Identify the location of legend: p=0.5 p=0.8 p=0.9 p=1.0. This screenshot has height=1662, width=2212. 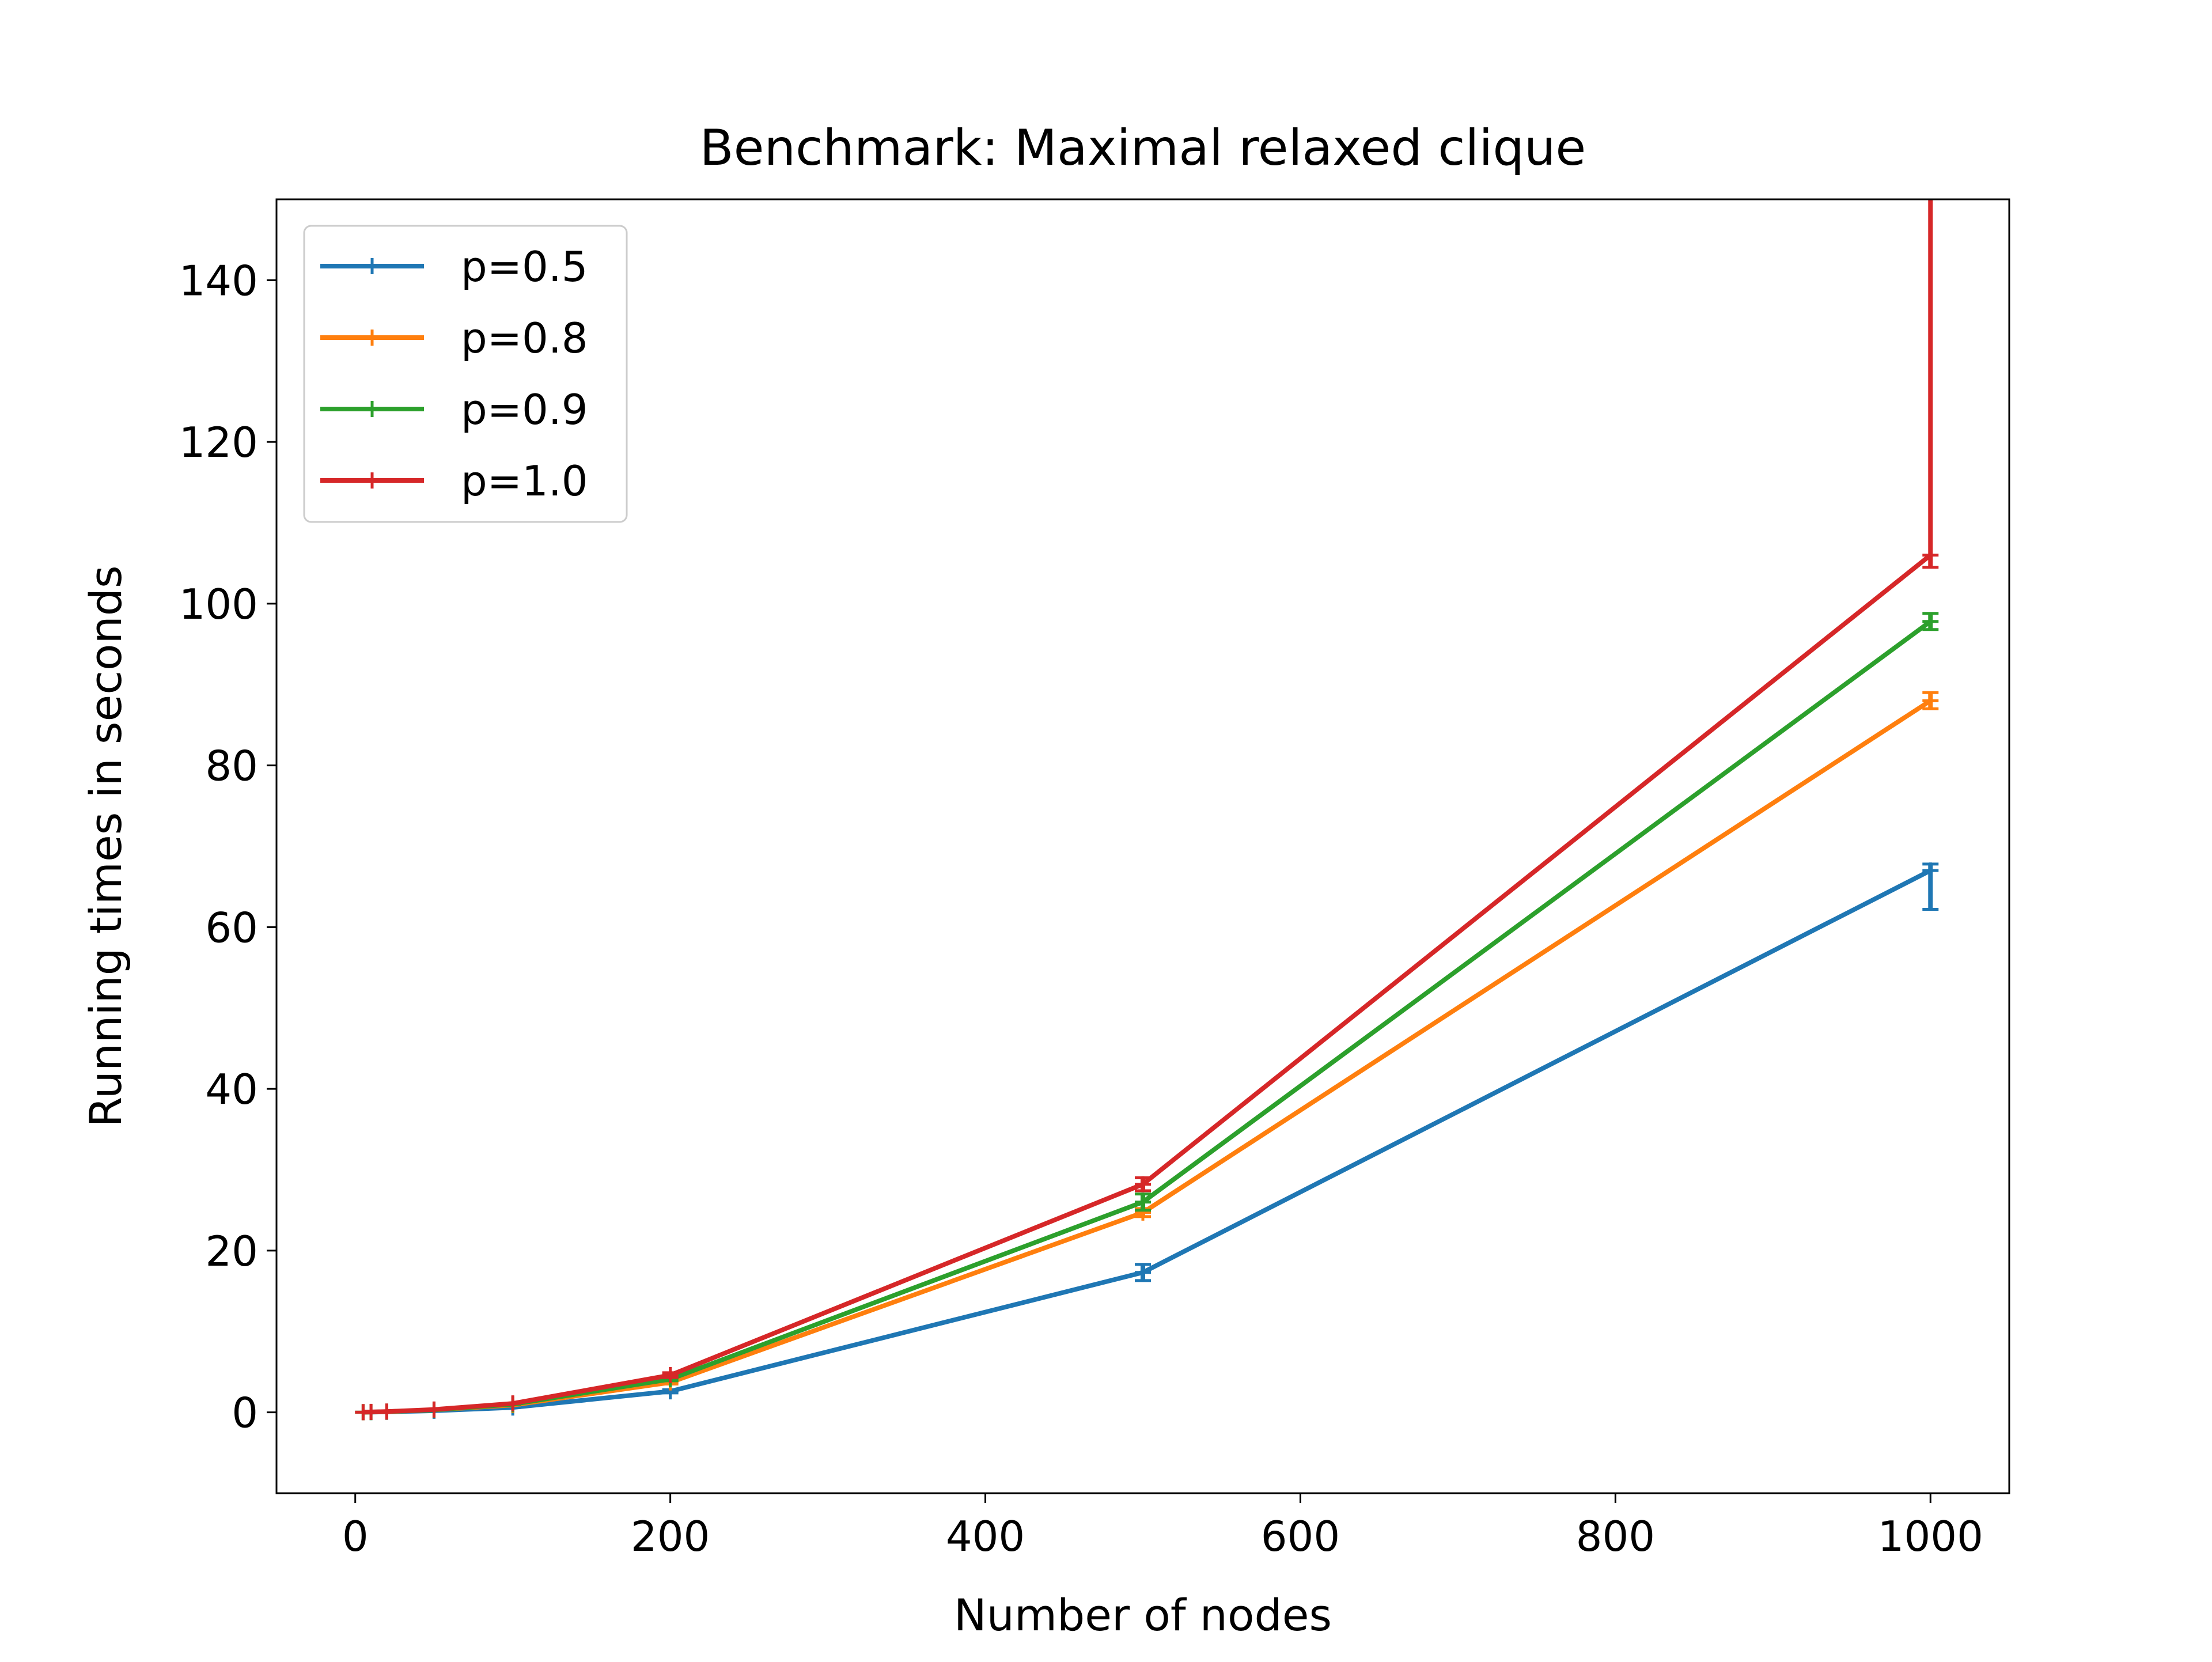
(465, 374).